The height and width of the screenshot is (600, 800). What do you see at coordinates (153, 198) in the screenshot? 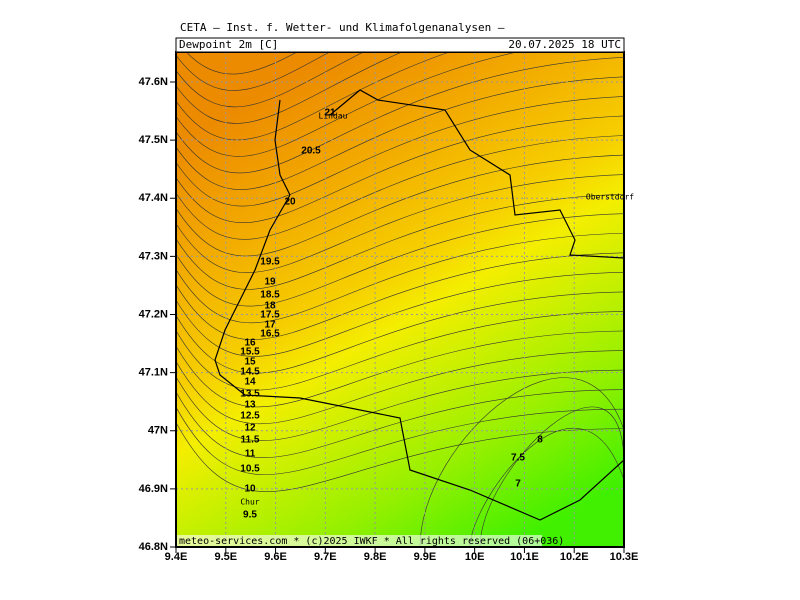
I see `lat-label: 47.4N` at bounding box center [153, 198].